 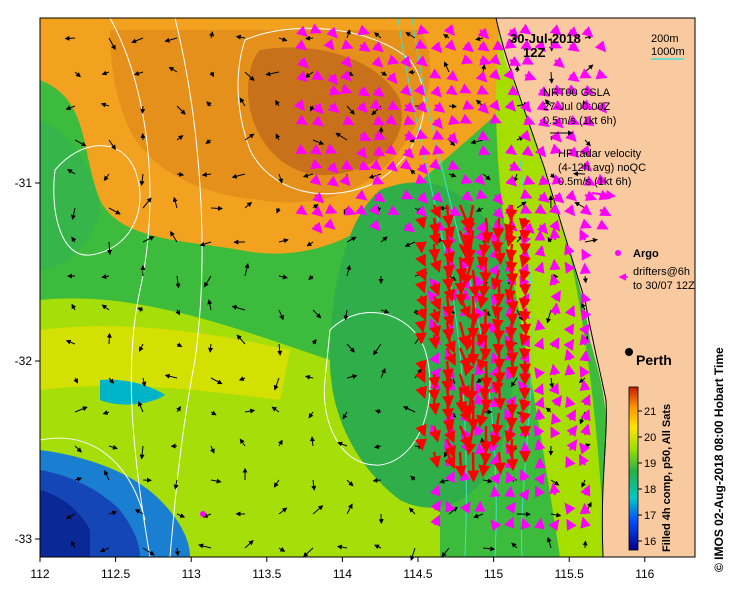 I want to click on drifters-line2: to 30/07 12Z, so click(x=664, y=286).